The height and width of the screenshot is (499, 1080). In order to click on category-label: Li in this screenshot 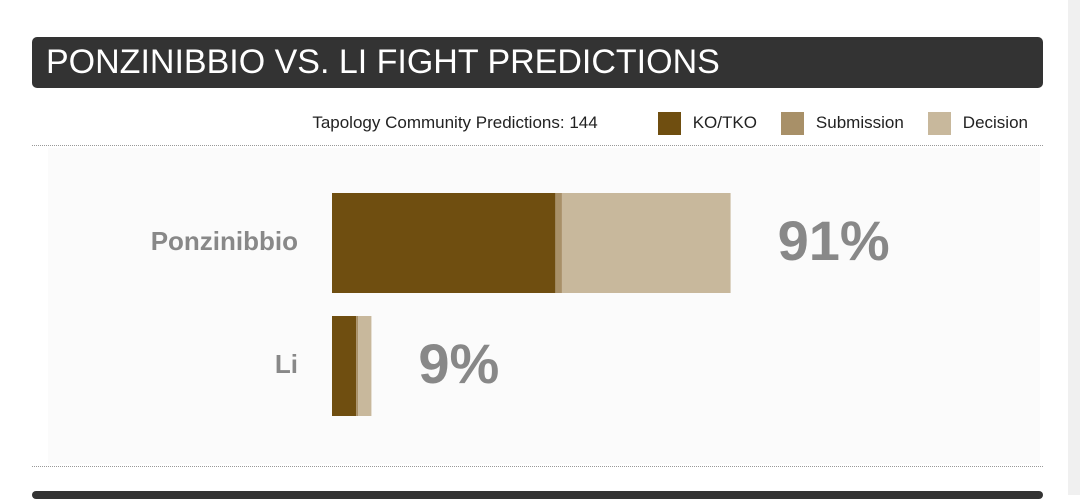, I will do `click(286, 364)`.